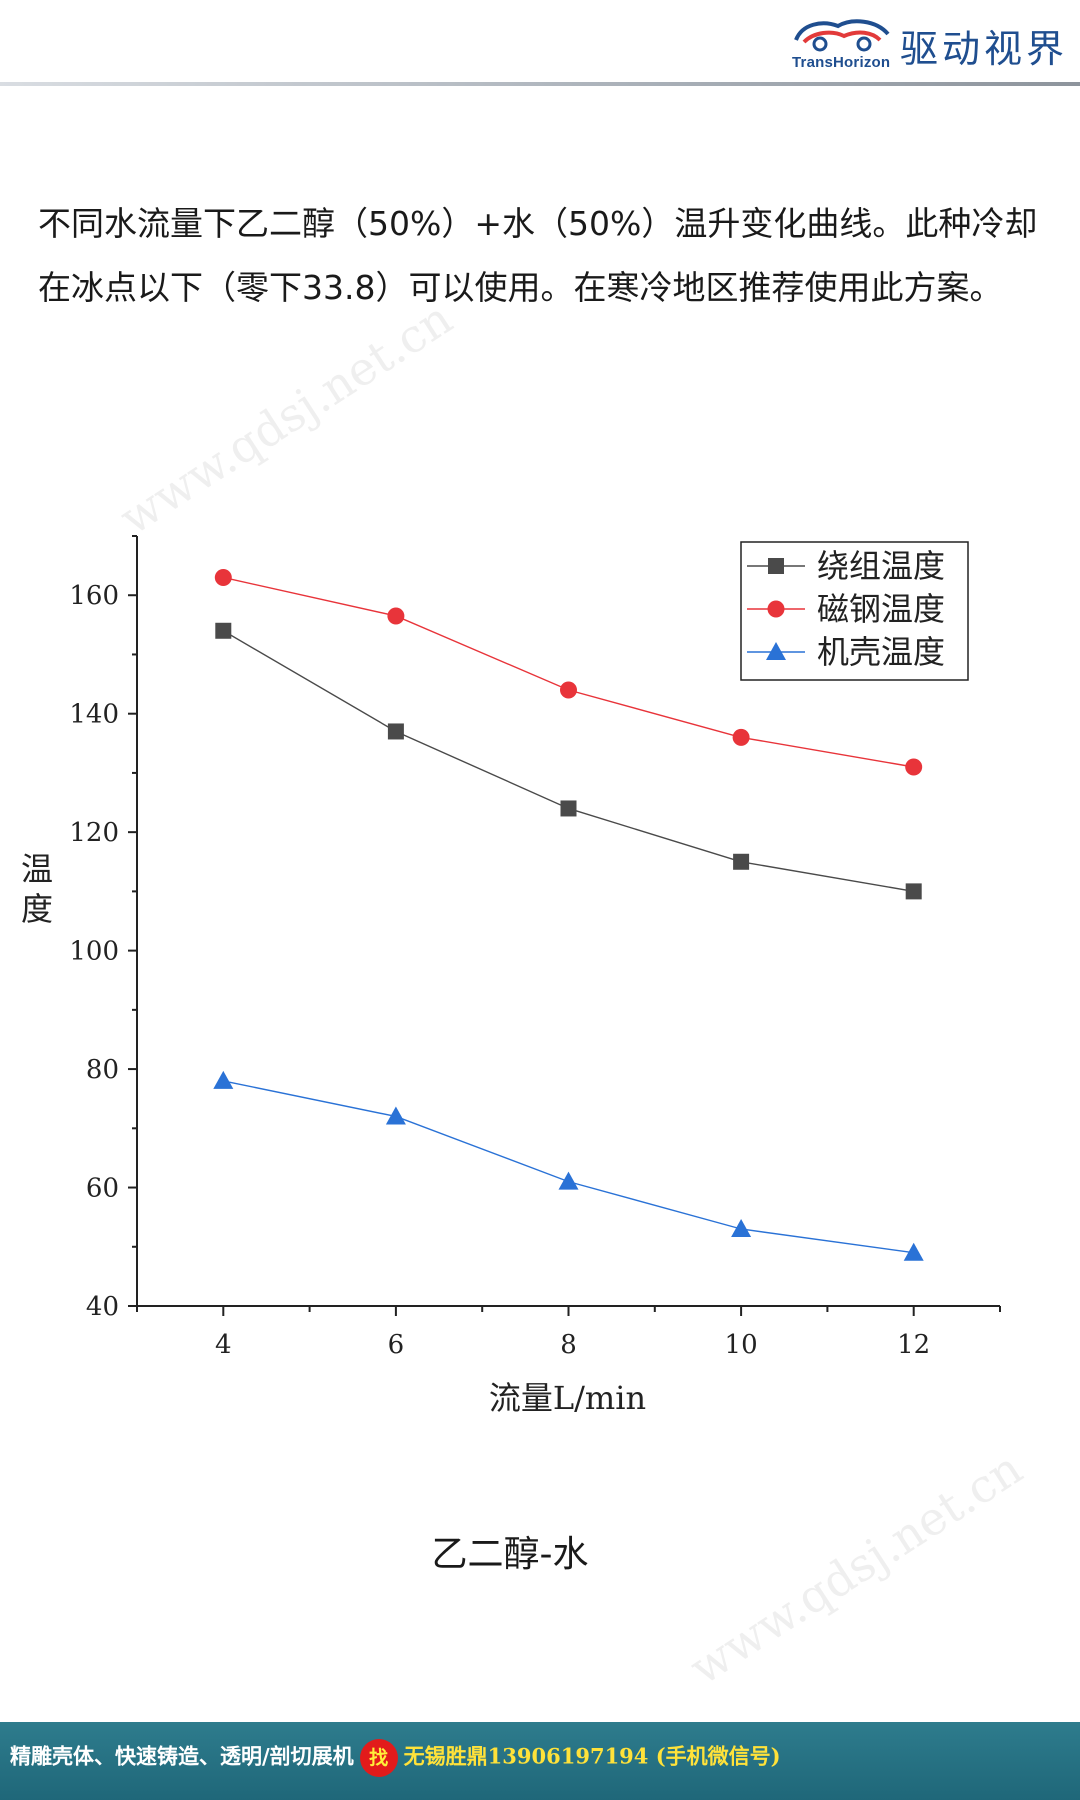  I want to click on y-tick-label: 160, so click(94, 596).